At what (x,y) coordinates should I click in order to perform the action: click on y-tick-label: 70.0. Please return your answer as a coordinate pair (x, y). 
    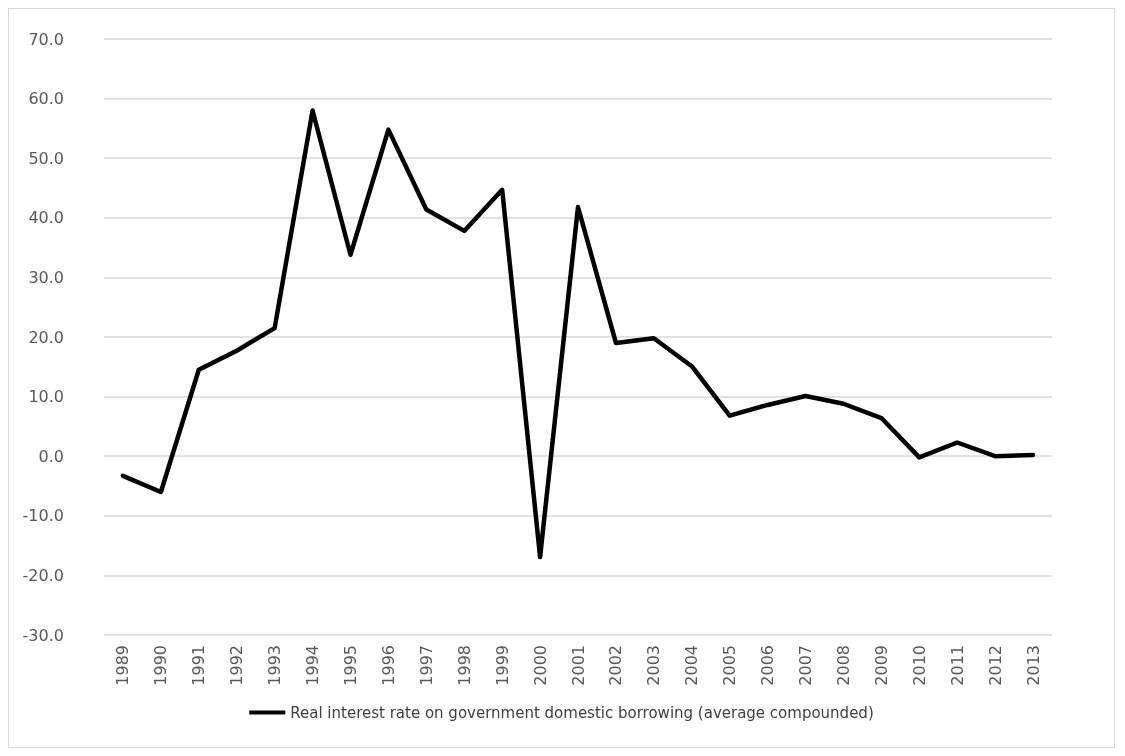
    Looking at the image, I should click on (46, 39).